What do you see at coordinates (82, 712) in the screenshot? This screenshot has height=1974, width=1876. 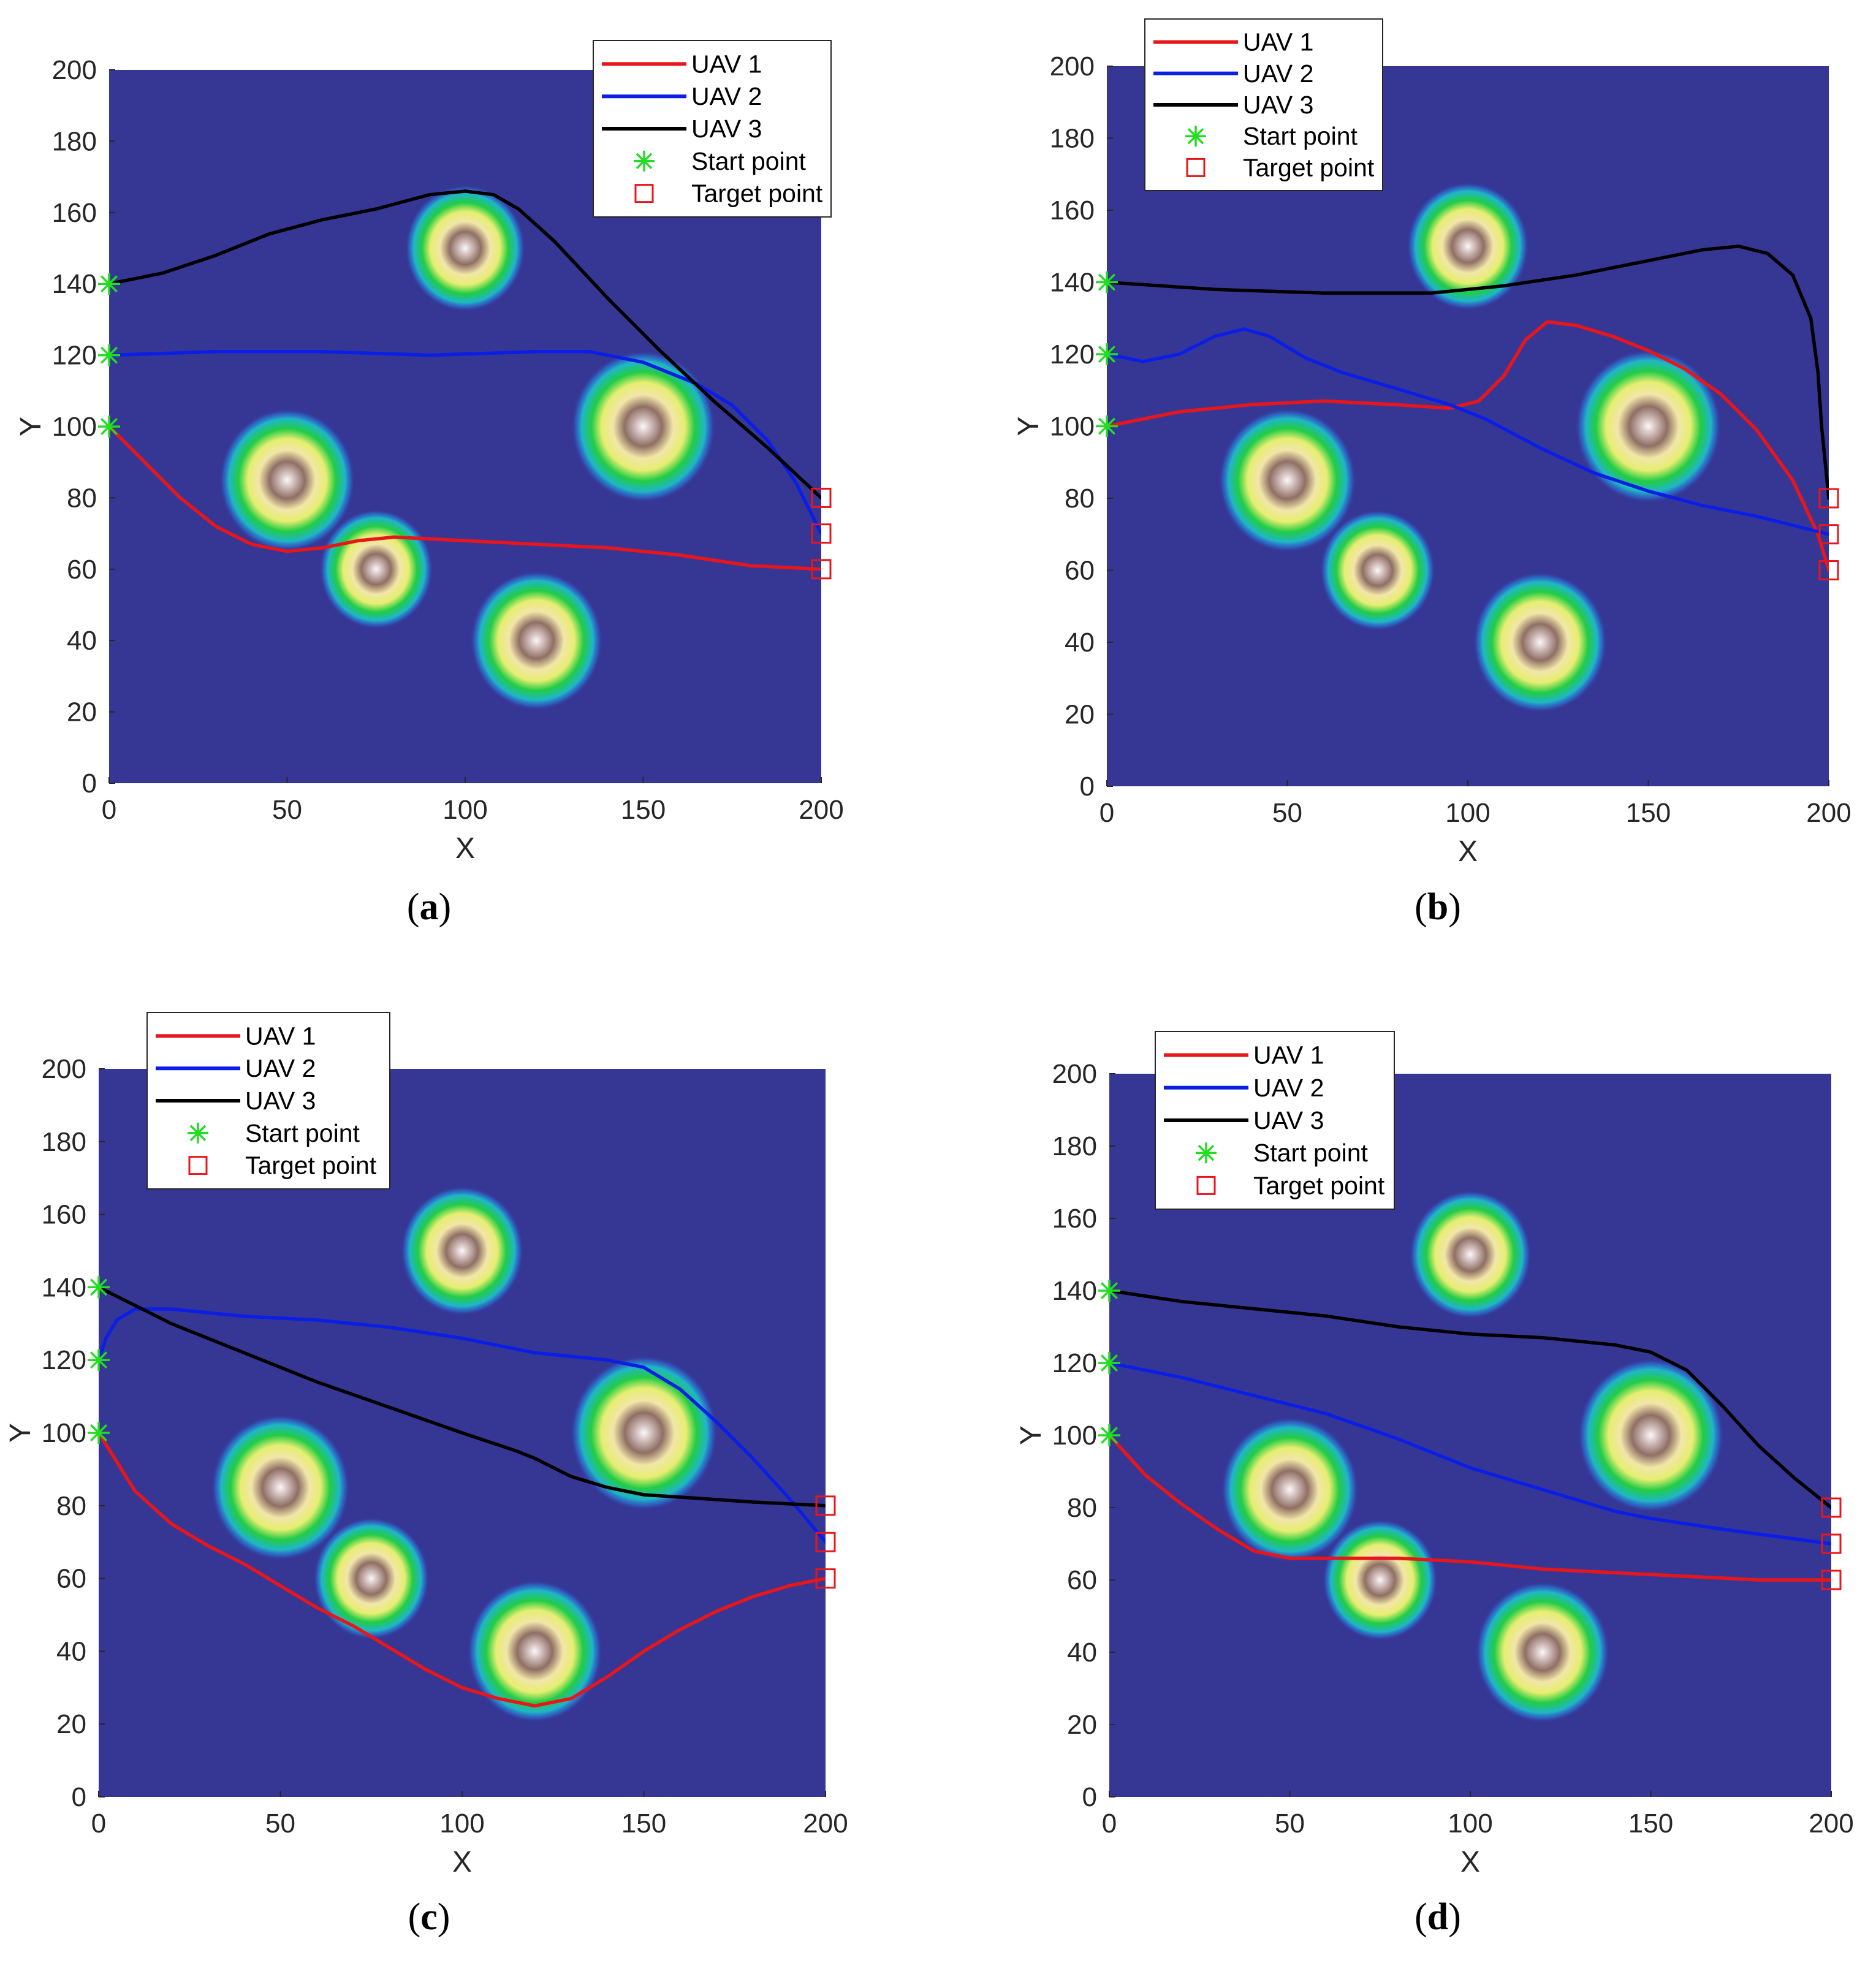 I see `y-tick-label: 20` at bounding box center [82, 712].